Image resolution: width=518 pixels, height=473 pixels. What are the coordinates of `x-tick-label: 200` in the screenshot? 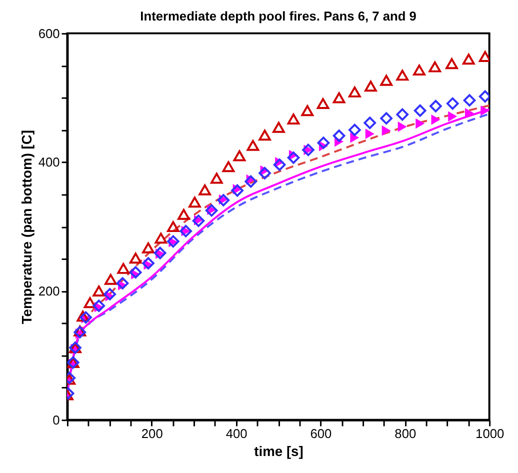 It's located at (152, 434).